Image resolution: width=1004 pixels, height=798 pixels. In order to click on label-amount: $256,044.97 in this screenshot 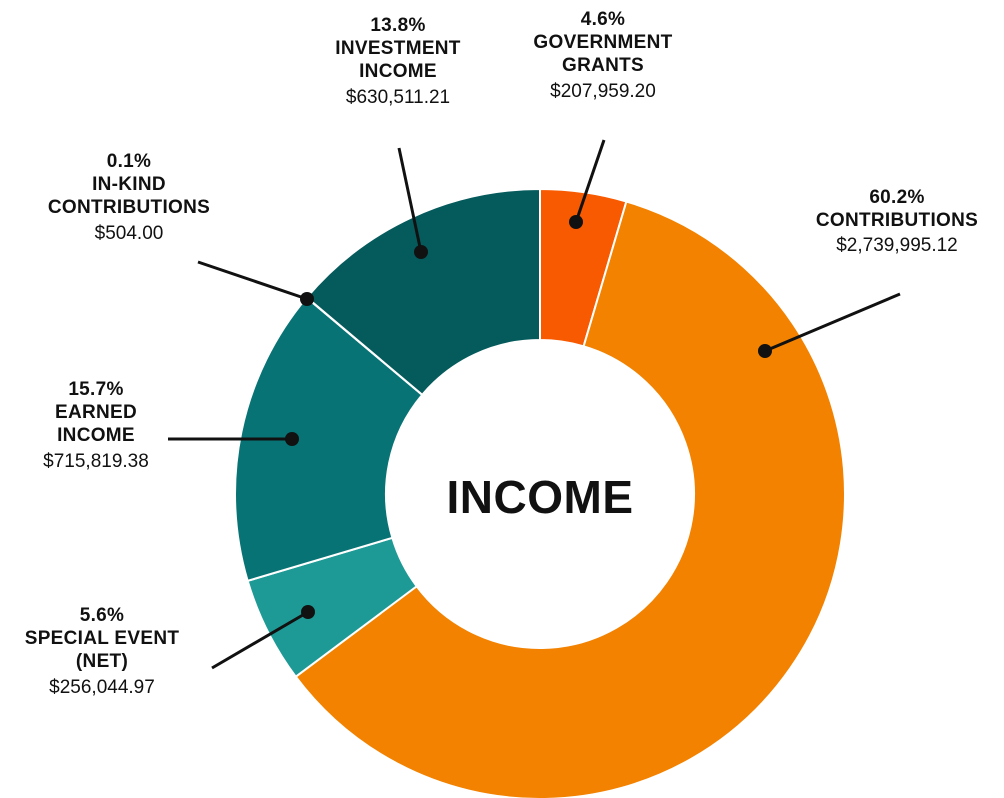, I will do `click(102, 687)`.